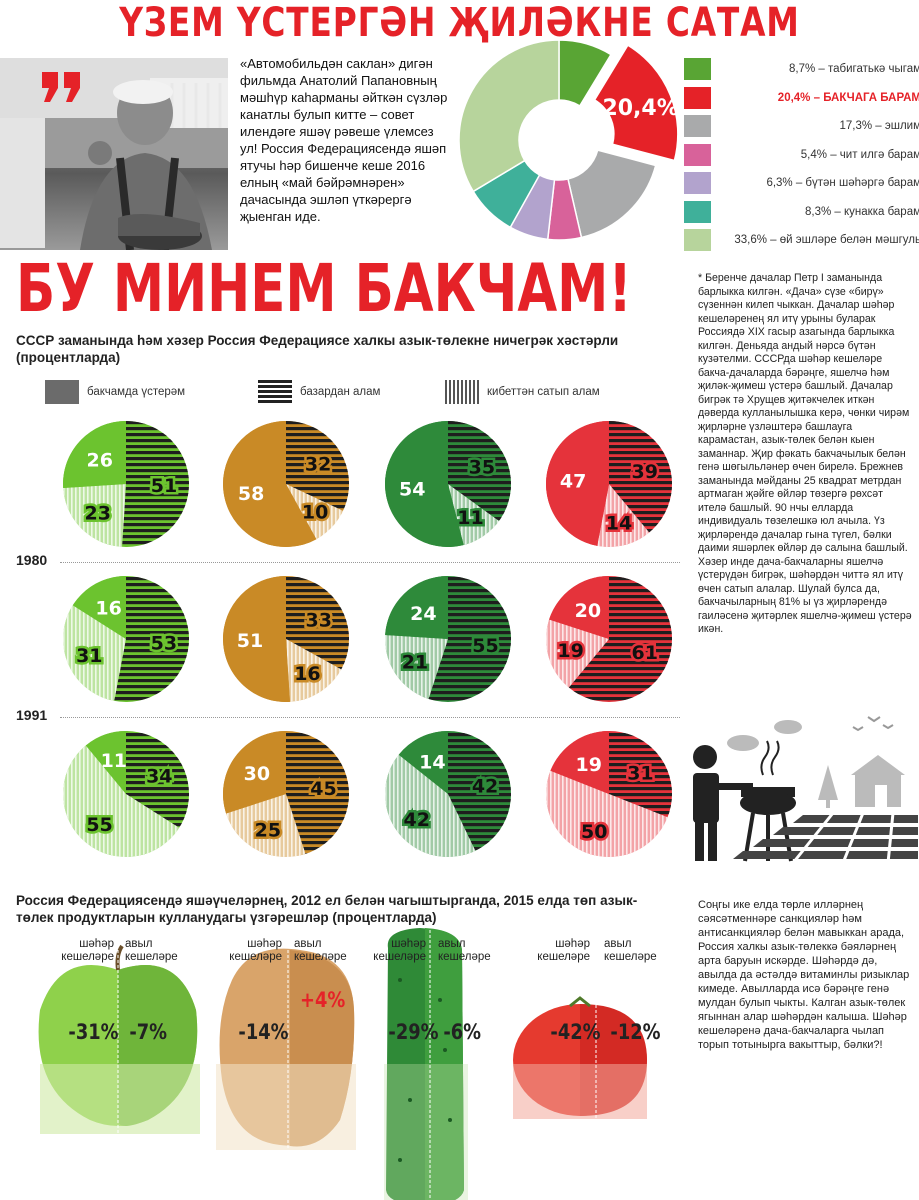 This screenshot has width=919, height=1200. Describe the element at coordinates (322, 1000) in the screenshot. I see `potato-rural-change: +4%` at that location.